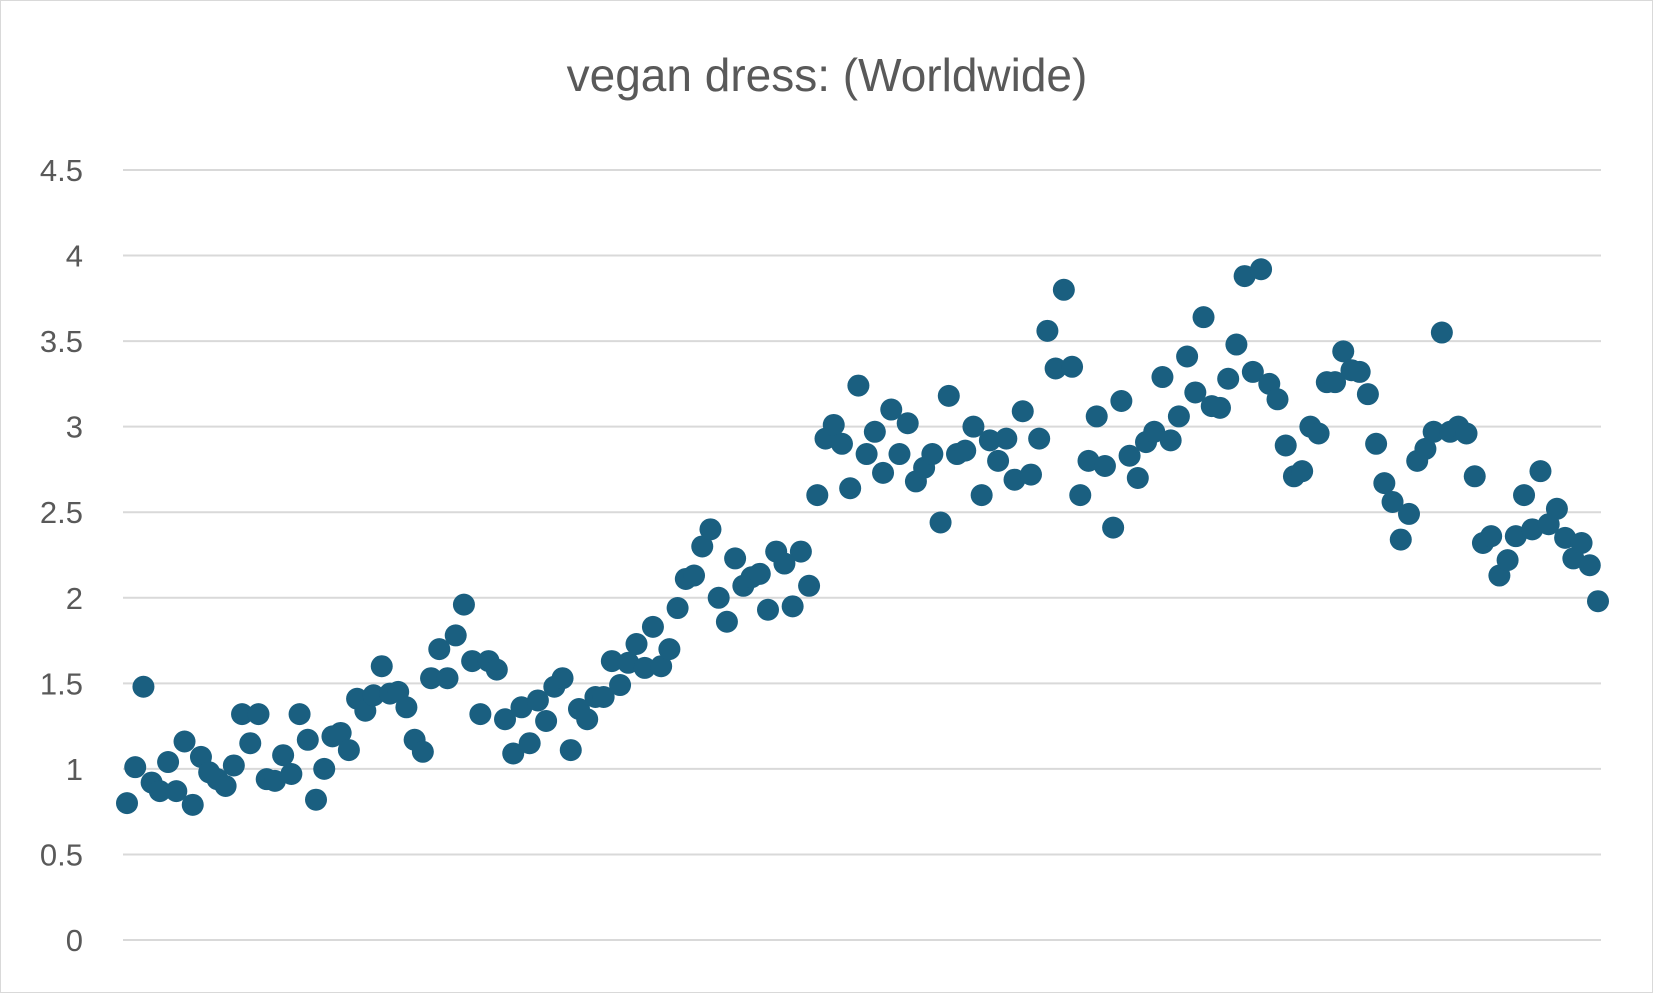 This screenshot has height=993, width=1653. I want to click on y-tick-label: 1.5, so click(61, 683).